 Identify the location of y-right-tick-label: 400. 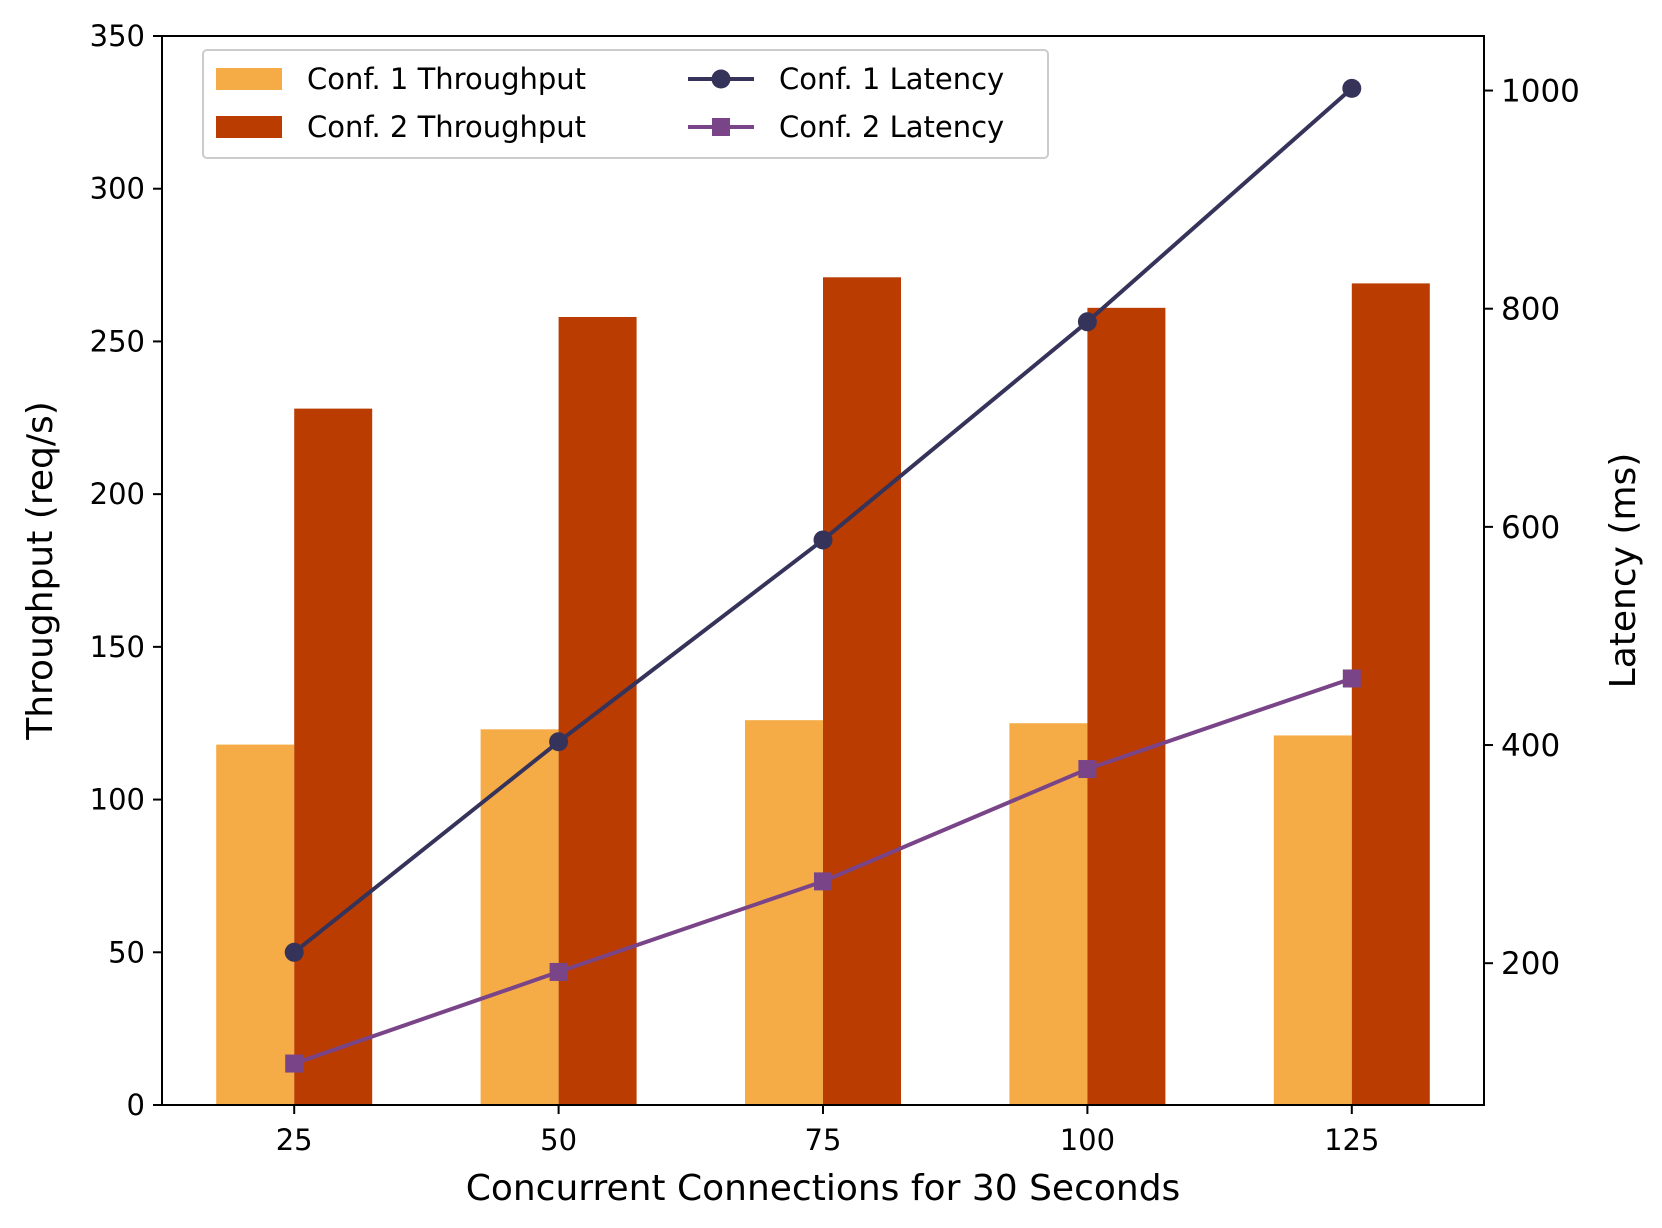
(1530, 746).